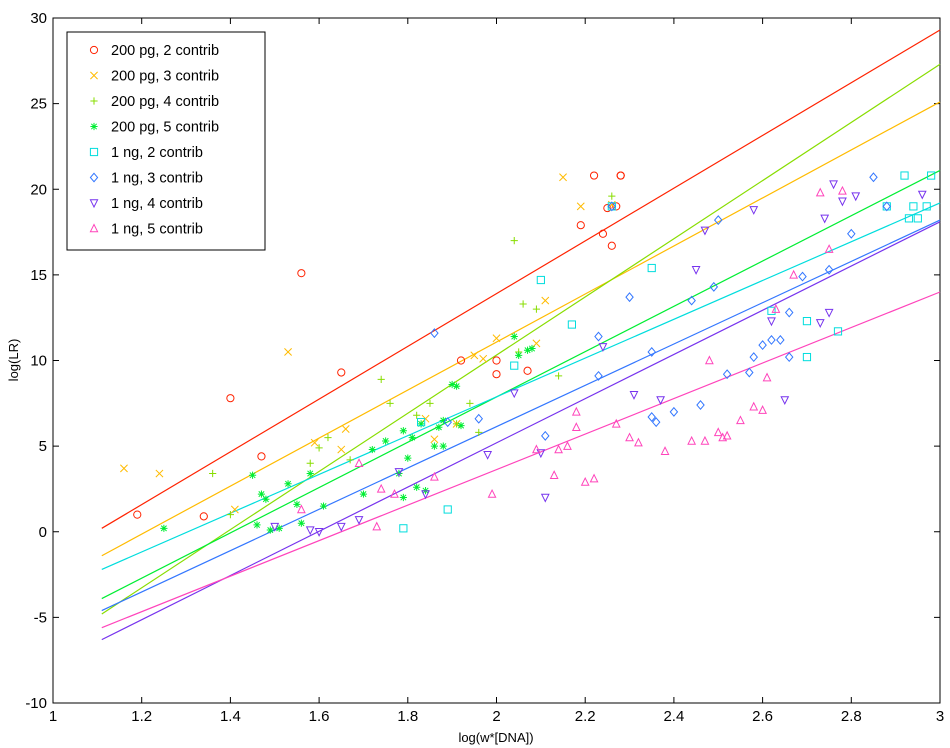  Describe the element at coordinates (157, 153) in the screenshot. I see `legend-label: 1 ng, 2 contrib` at that location.